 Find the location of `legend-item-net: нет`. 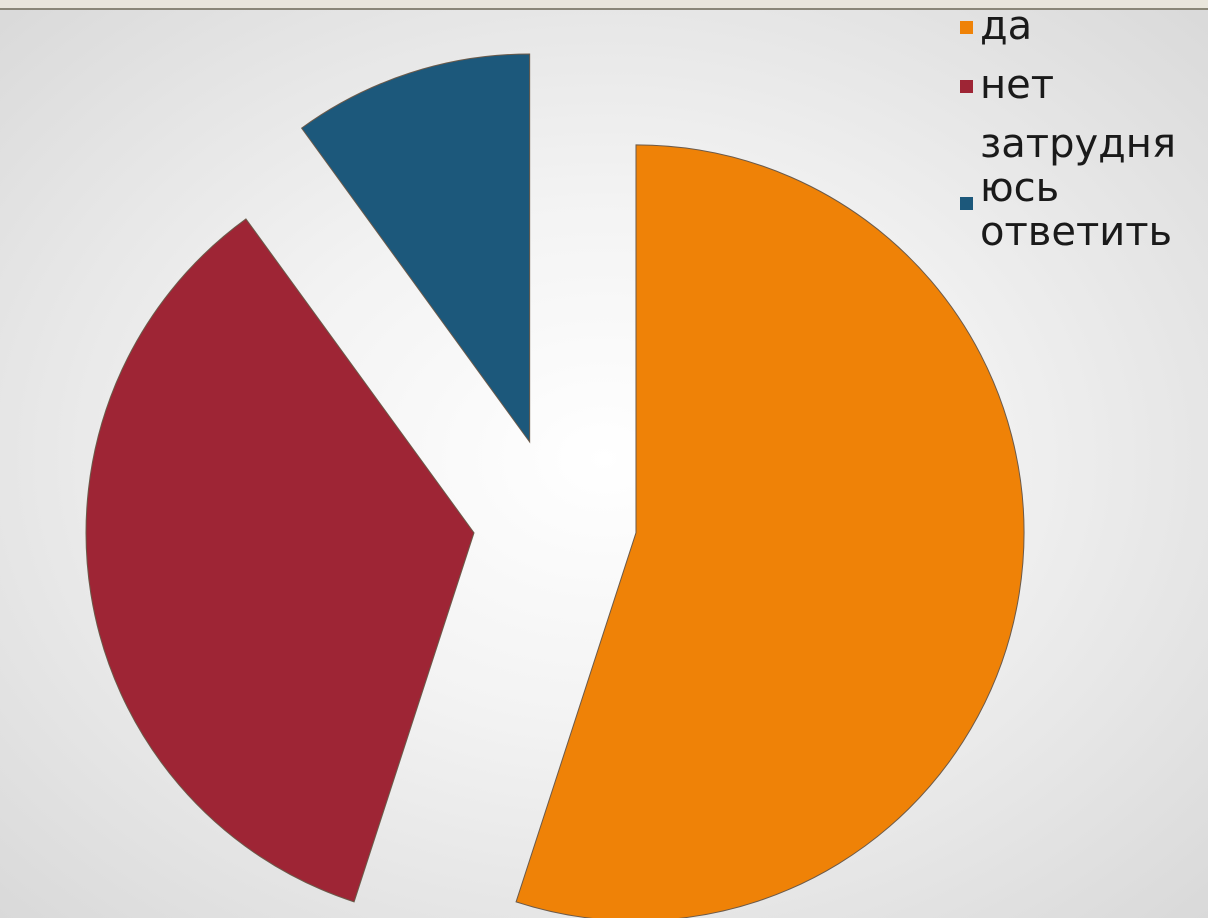

legend-item-net: нет is located at coordinates (1083, 85).